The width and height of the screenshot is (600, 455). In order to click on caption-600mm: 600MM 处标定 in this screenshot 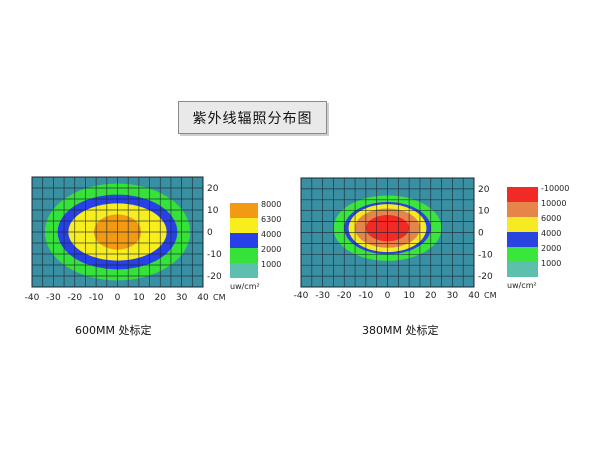, I will do `click(113, 330)`.